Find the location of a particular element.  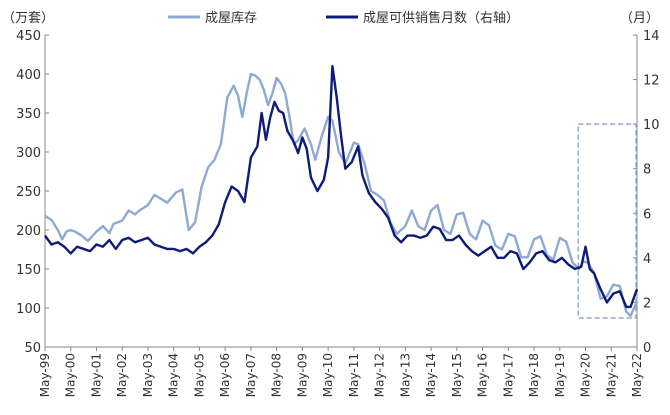

right-tick-label: 2 is located at coordinates (647, 303).